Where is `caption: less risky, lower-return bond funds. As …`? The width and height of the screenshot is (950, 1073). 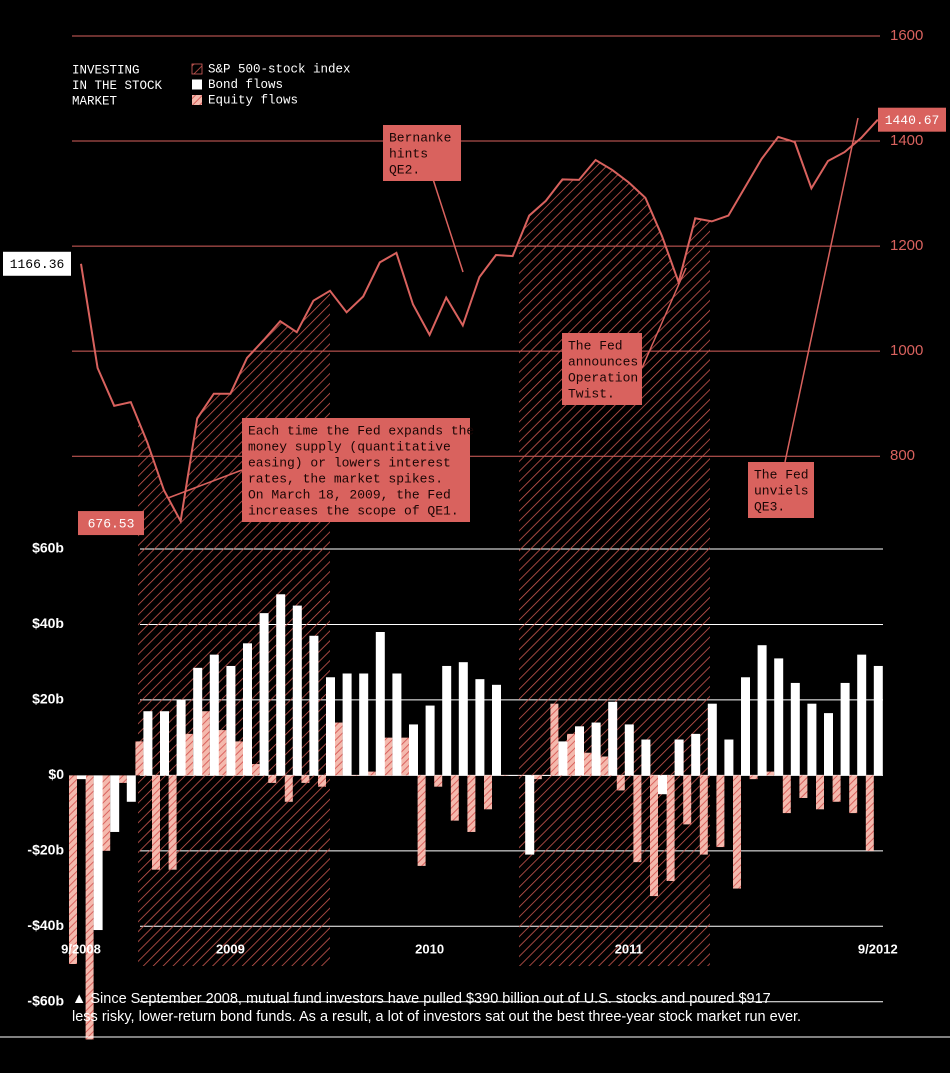 caption: less risky, lower-return bond funds. As … is located at coordinates (436, 1017).